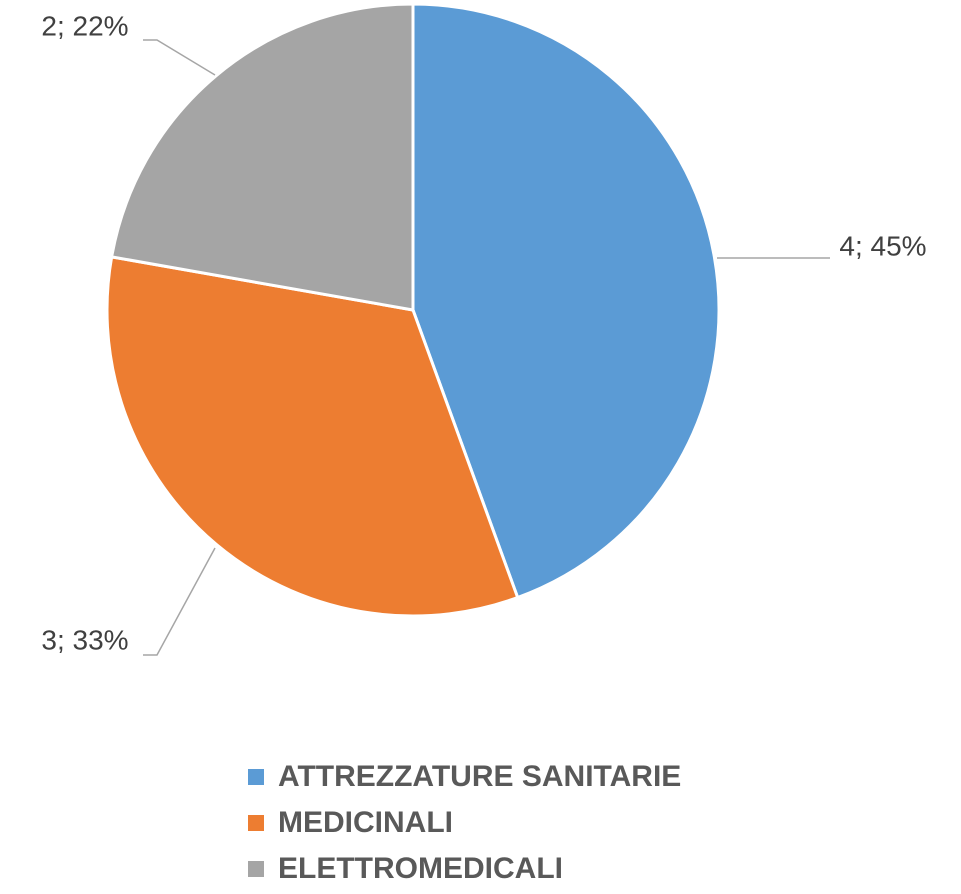 This screenshot has width=961, height=894. I want to click on pie-slice, so click(262, 157).